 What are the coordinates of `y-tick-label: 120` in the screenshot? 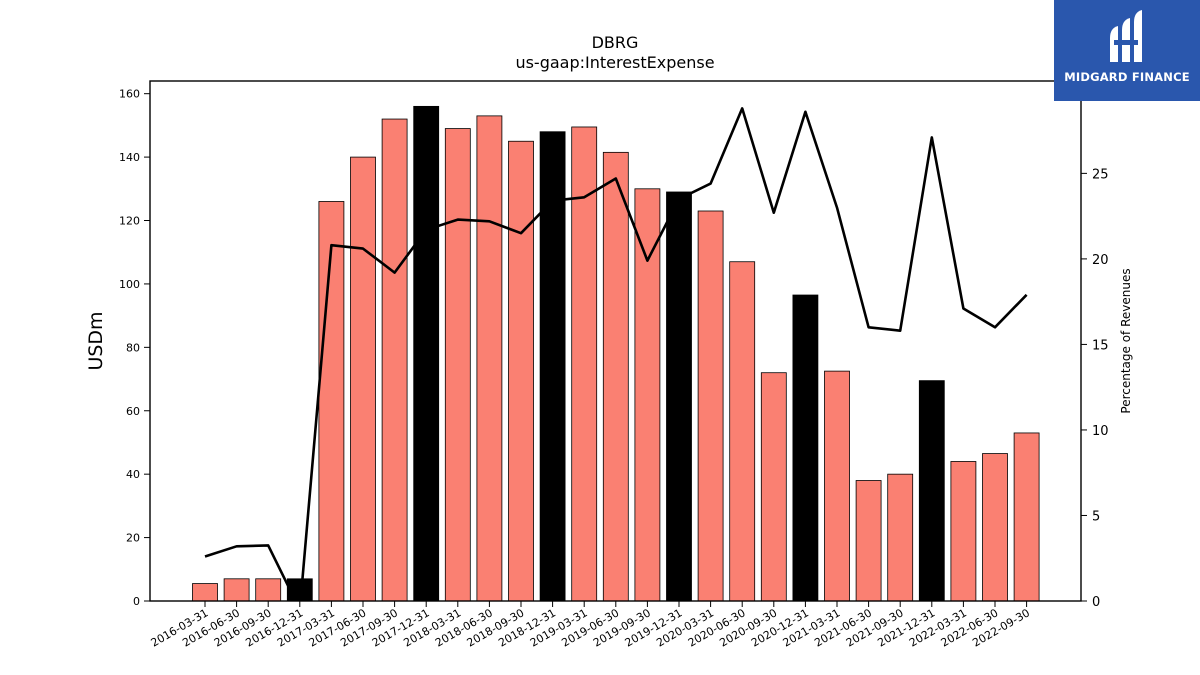 It's located at (129, 221).